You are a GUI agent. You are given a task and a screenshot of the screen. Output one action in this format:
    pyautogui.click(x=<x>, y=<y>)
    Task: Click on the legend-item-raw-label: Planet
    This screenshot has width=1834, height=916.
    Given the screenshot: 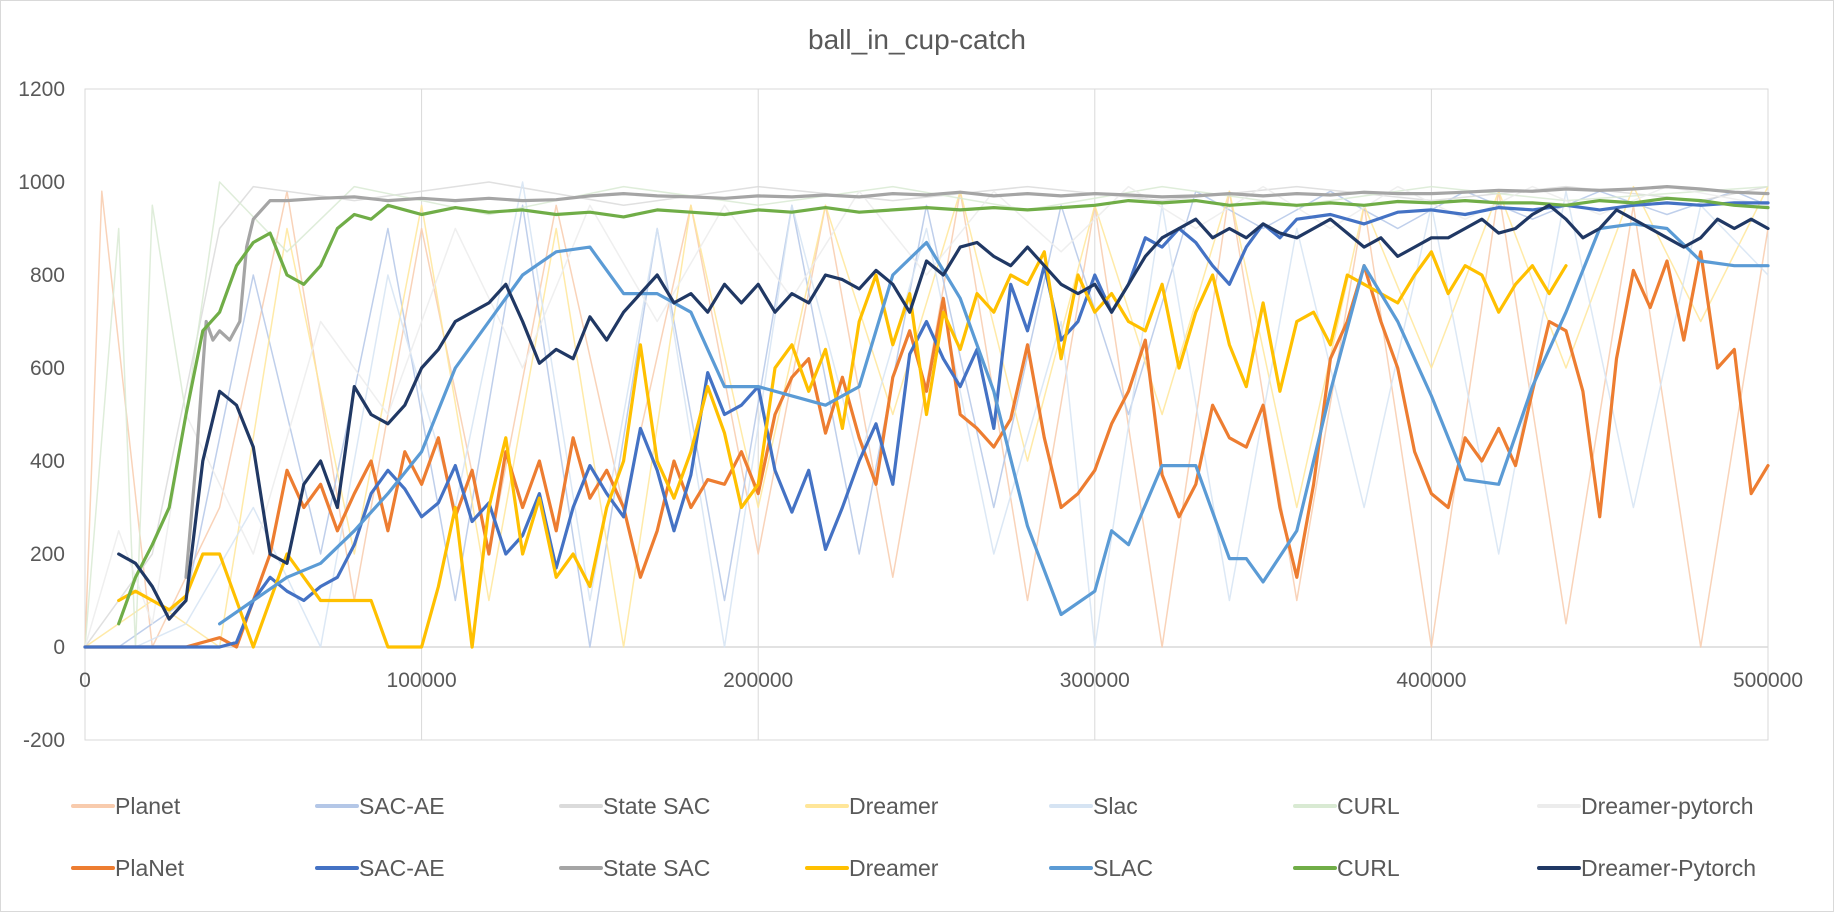 What is the action you would take?
    pyautogui.click(x=148, y=806)
    